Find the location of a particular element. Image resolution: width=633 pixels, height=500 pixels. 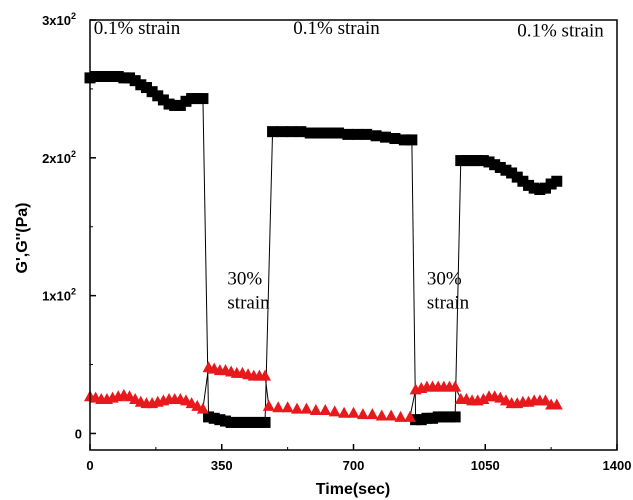

x-tick-label: 700 is located at coordinates (354, 465).